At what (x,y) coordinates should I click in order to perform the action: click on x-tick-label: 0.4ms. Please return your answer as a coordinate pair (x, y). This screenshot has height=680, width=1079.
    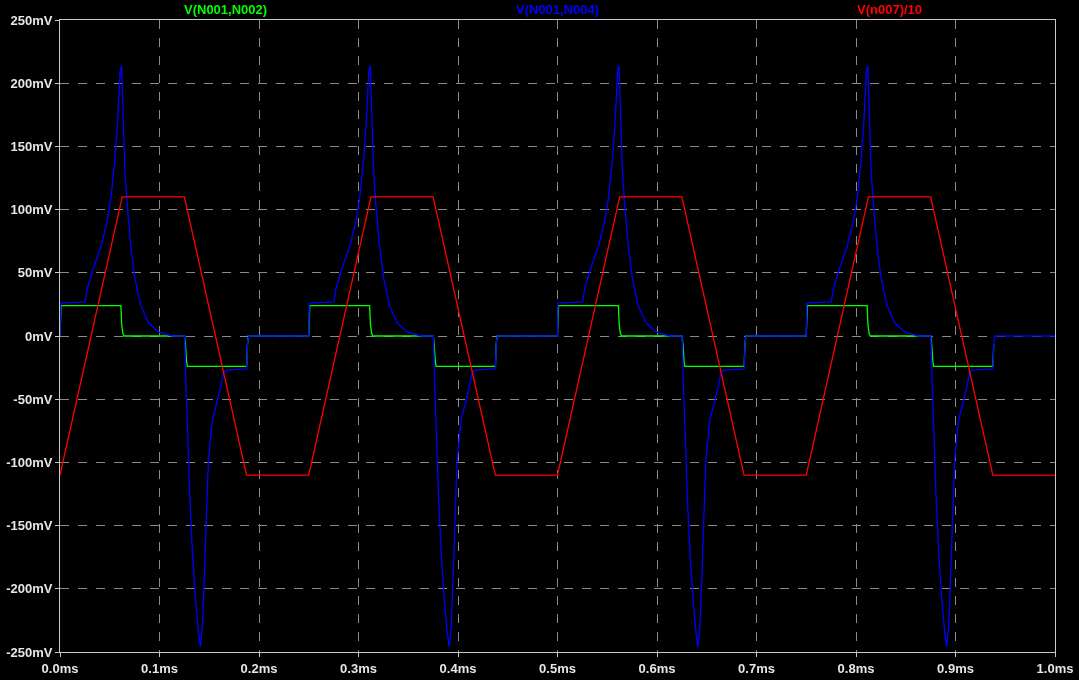
    Looking at the image, I should click on (458, 668).